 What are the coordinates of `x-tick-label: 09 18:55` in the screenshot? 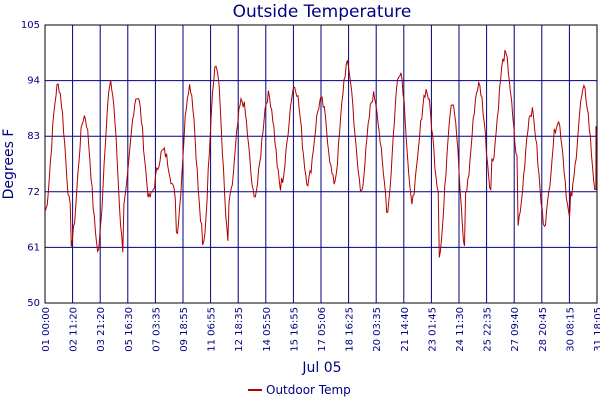 It's located at (184, 329).